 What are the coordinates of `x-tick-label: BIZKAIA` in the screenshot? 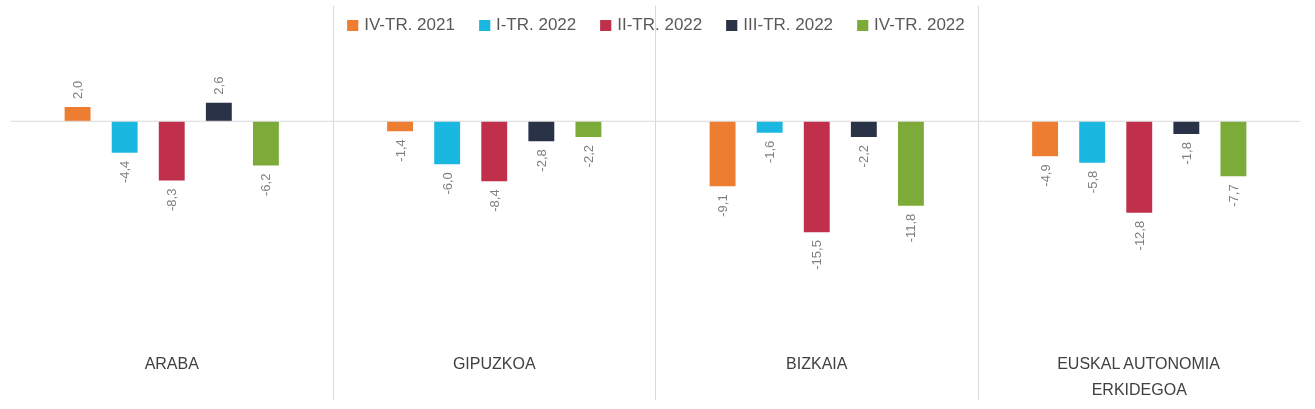 It's located at (817, 364).